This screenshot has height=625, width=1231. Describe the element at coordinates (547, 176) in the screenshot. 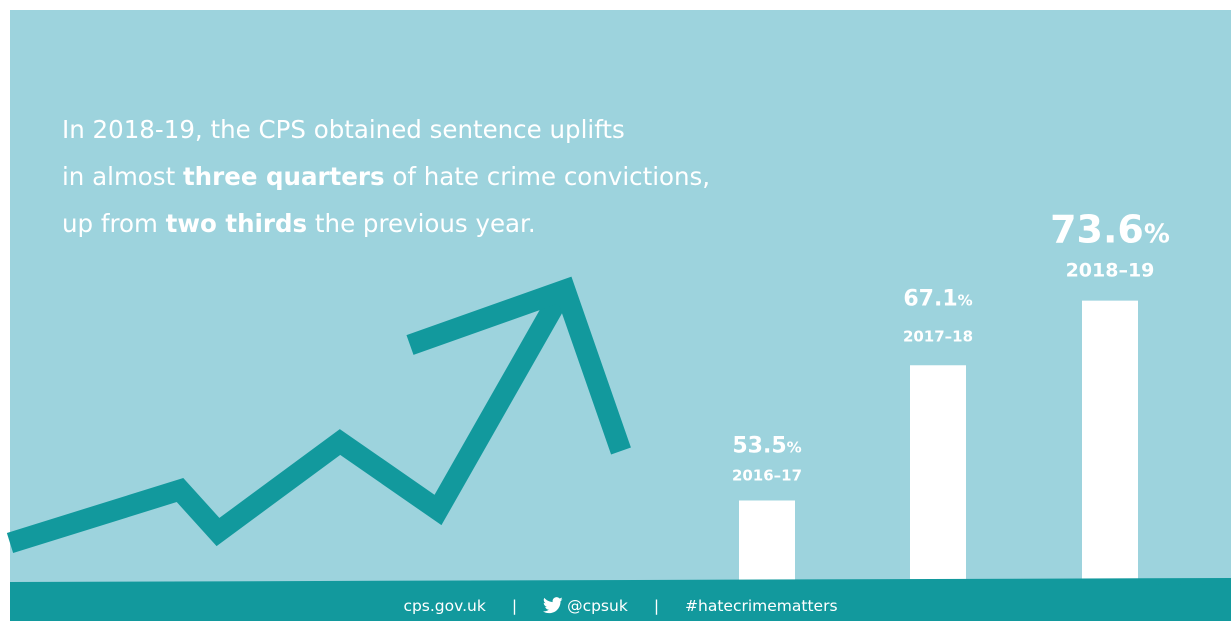

I see `headline-line-2-post: of hate crime convictions,` at that location.